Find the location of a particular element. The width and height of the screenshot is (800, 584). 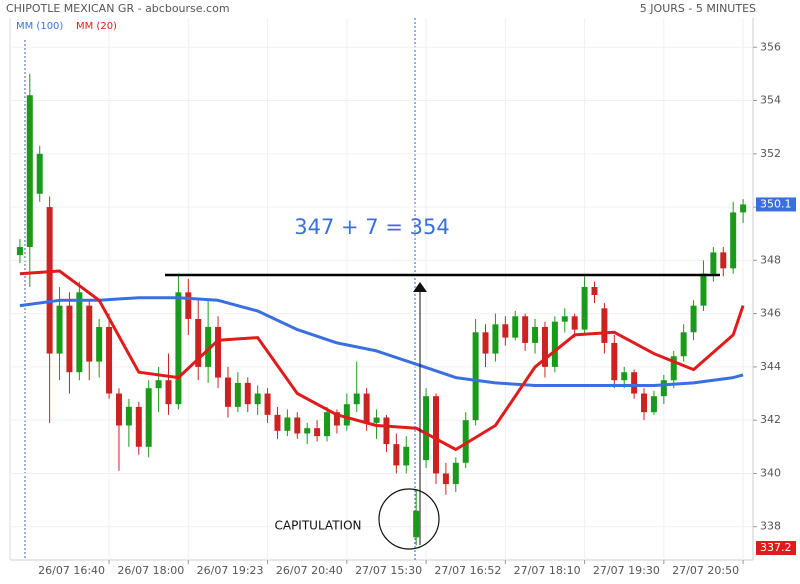

x-tick-label: 26/07 18:00 is located at coordinates (150, 570).